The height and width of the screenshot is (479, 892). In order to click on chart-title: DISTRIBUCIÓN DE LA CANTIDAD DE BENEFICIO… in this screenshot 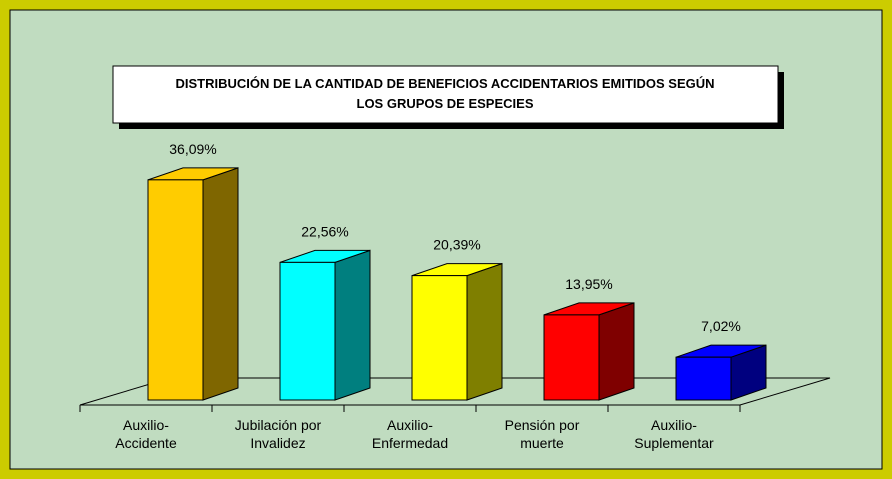, I will do `click(444, 93)`.